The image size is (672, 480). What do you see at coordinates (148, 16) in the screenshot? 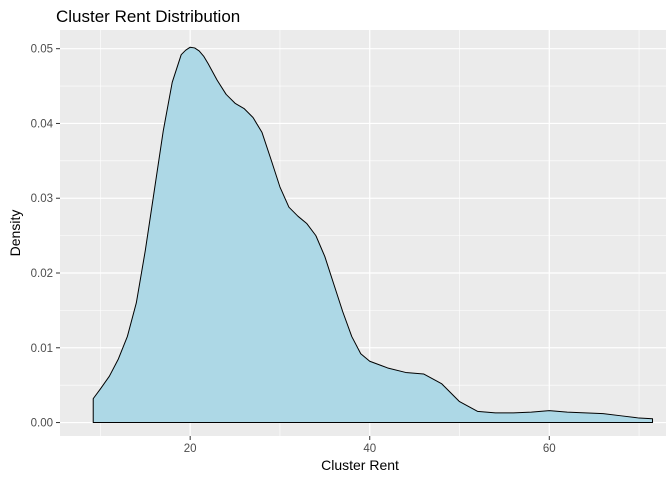
I see `chart-title: Cluster Rent Distribution` at bounding box center [148, 16].